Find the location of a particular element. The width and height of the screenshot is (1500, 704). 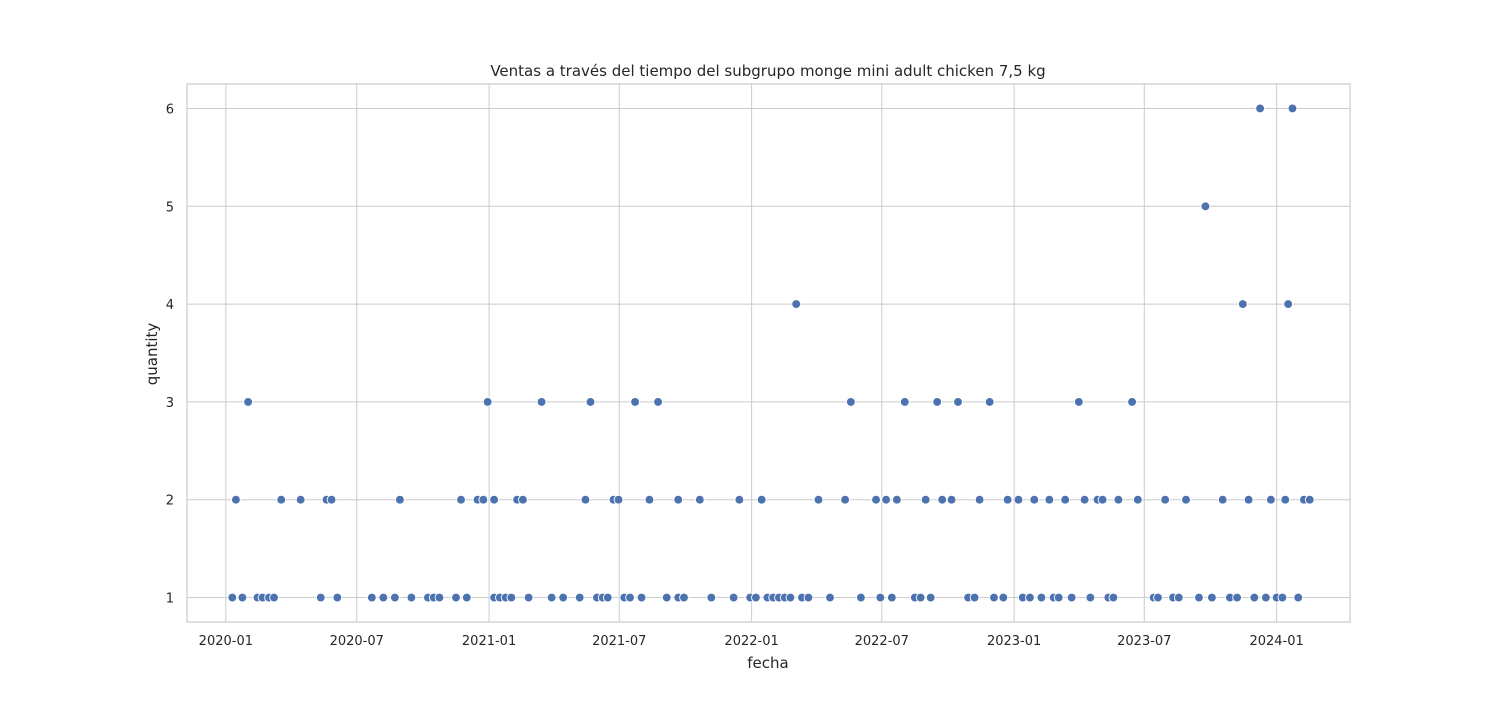

y-tick-label: 4 is located at coordinates (170, 305).